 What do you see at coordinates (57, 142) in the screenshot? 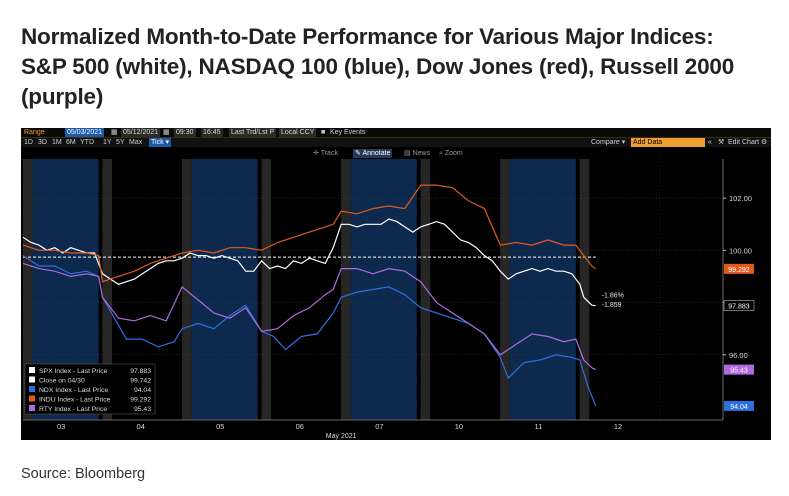
I see `period-1m: 1M` at bounding box center [57, 142].